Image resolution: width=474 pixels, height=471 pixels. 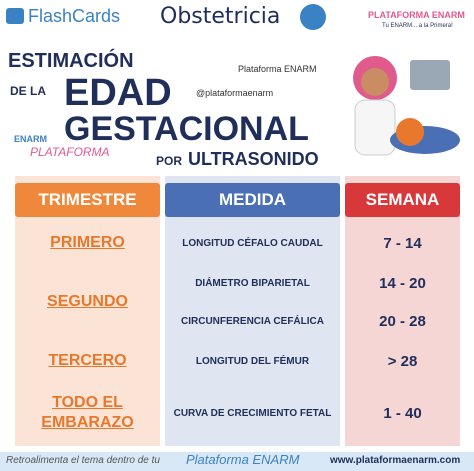 I want to click on illustration, so click(x=406, y=106).